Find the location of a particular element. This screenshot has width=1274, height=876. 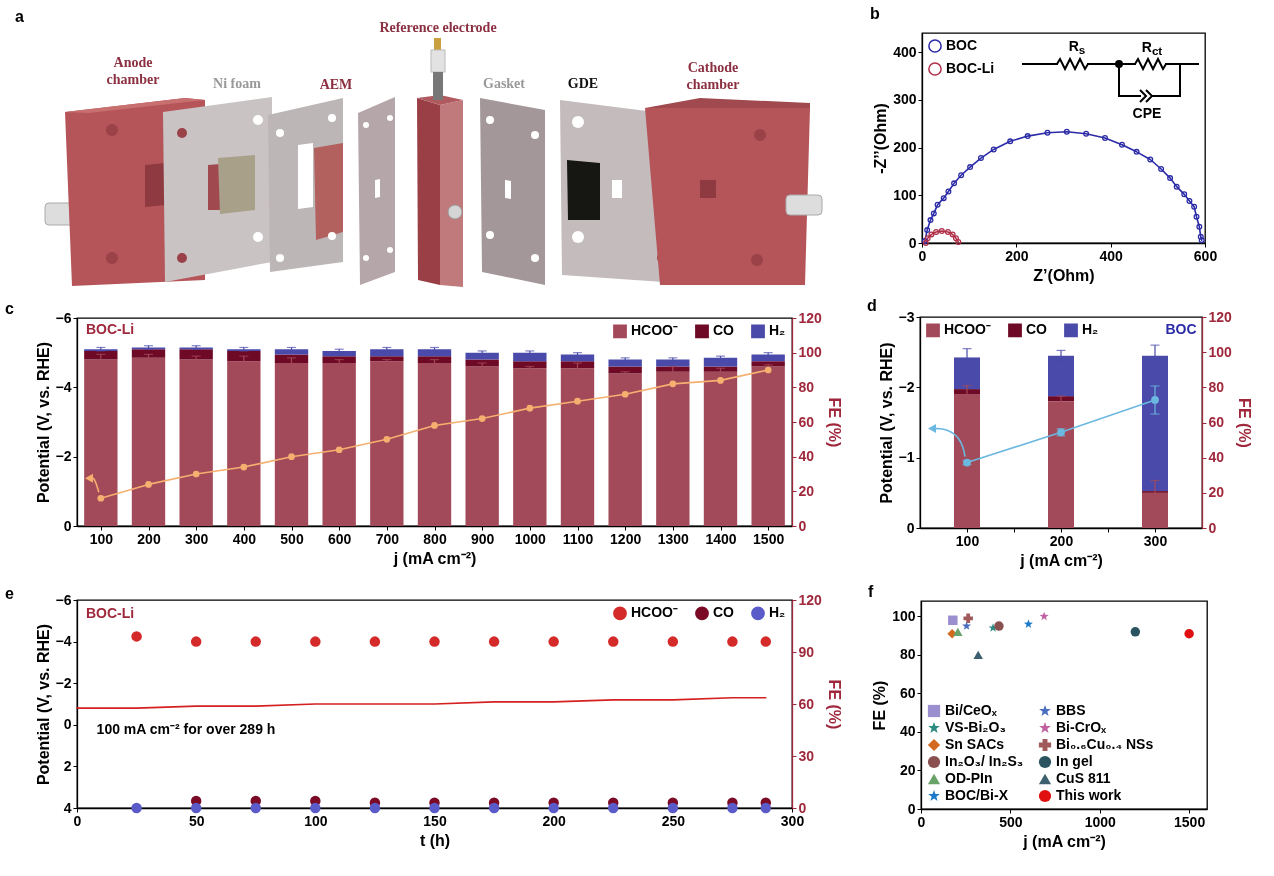

chart-title: b is located at coordinates (875, 14).